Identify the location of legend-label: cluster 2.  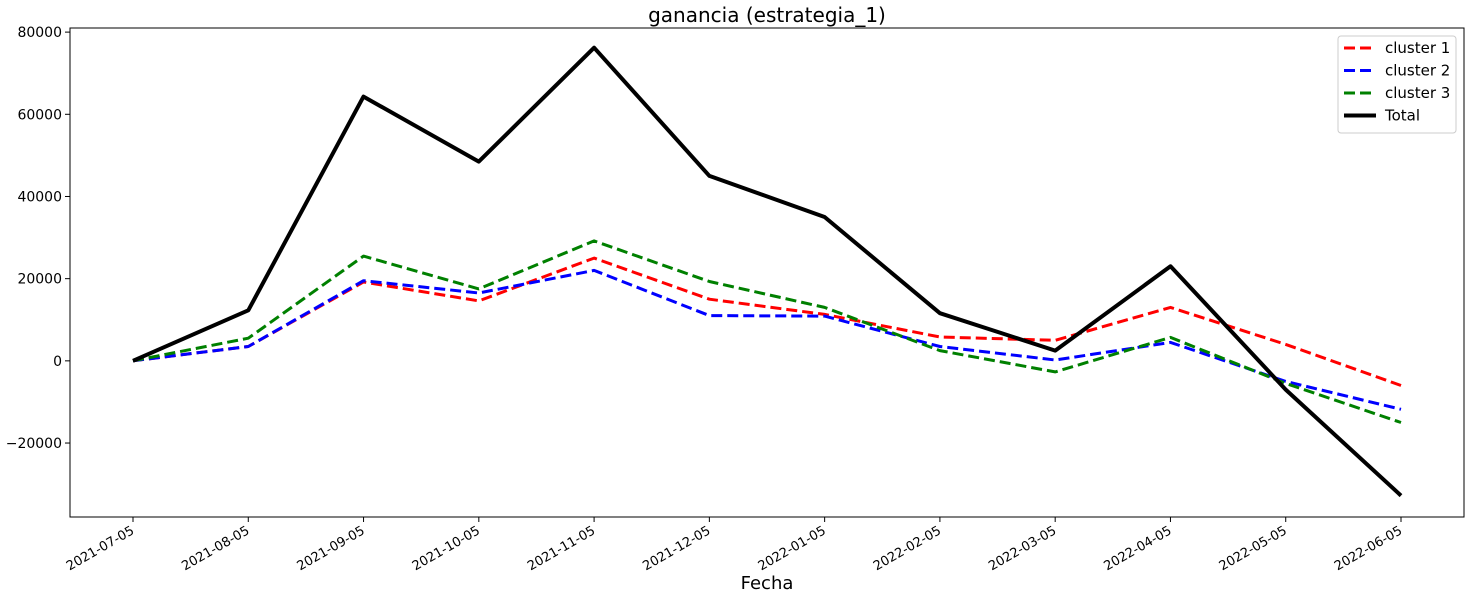
(1417, 71).